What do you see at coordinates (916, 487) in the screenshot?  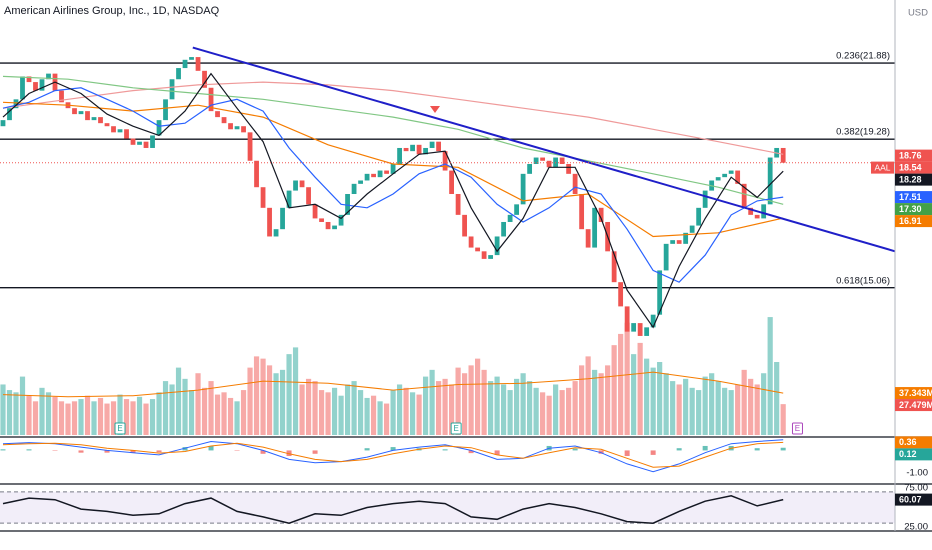 I see `rsi-tick-label: 75.00` at bounding box center [916, 487].